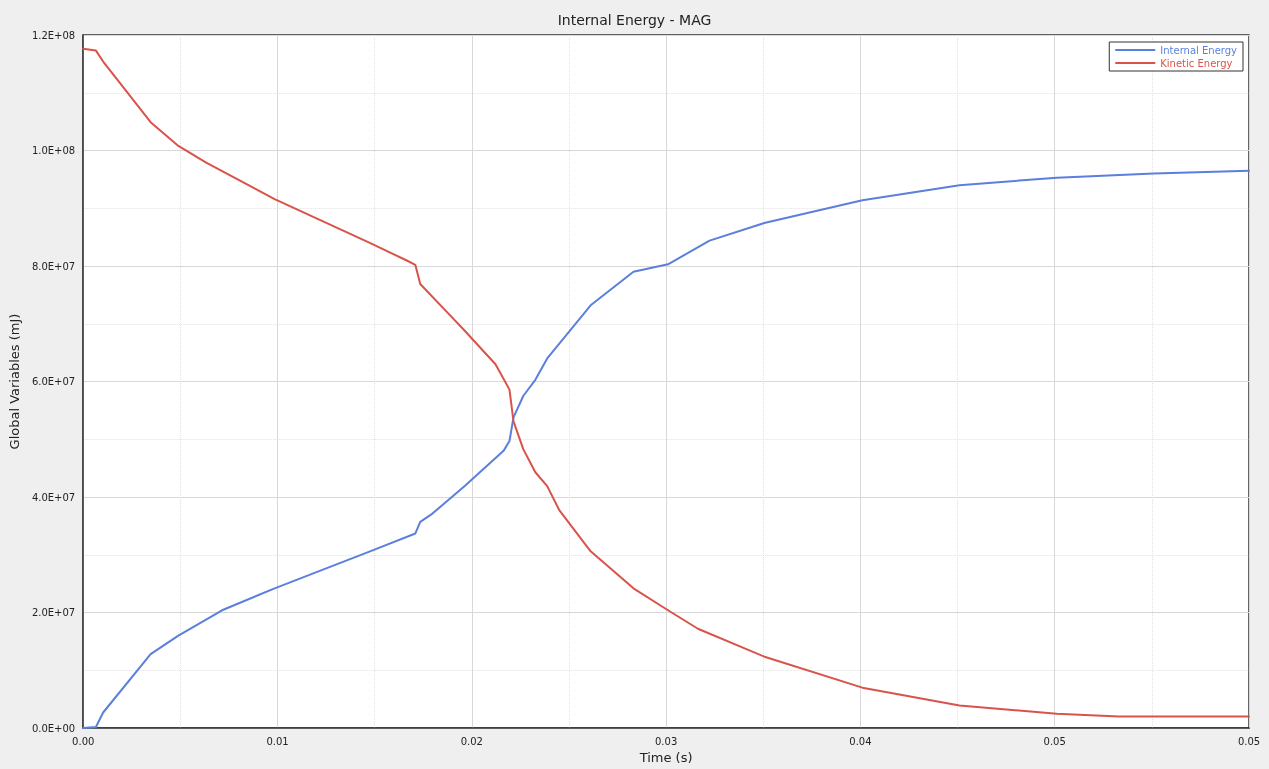 The width and height of the screenshot is (1269, 769). I want to click on x-tick-label: 0.03, so click(666, 741).